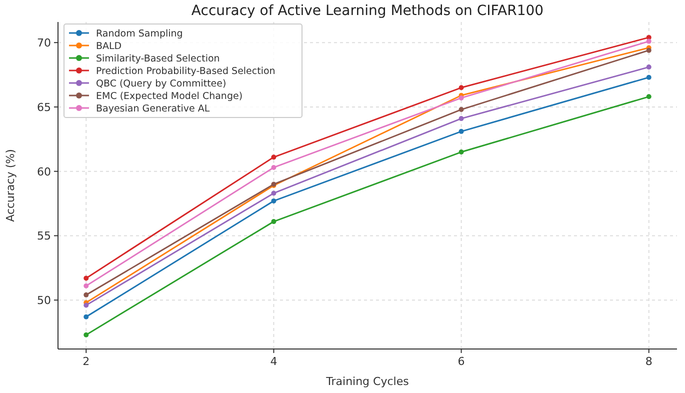  I want to click on y-tick-label: 55, so click(44, 236).